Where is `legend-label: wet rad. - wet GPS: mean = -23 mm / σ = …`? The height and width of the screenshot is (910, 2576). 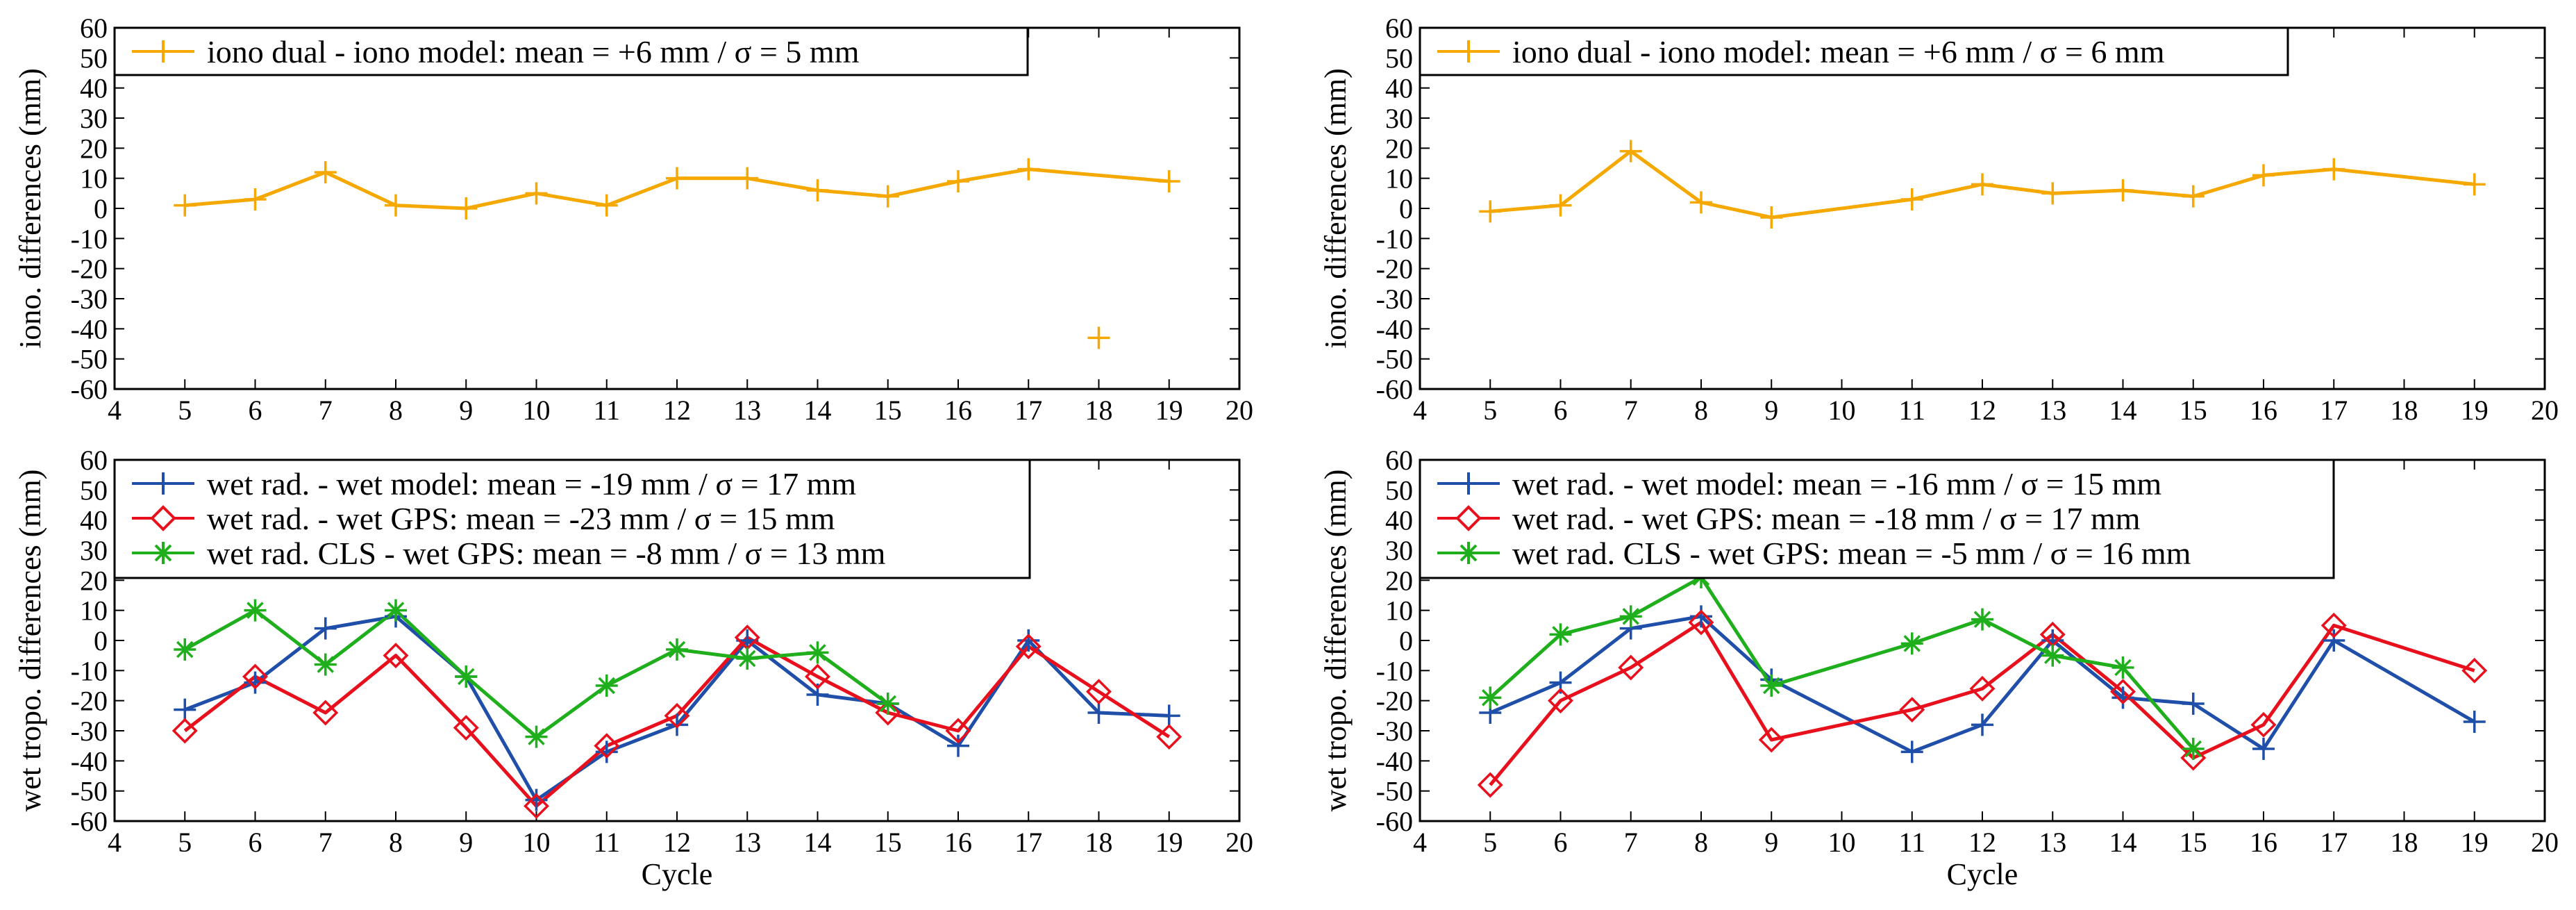
legend-label: wet rad. - wet GPS: mean = -23 mm / σ = … is located at coordinates (521, 518).